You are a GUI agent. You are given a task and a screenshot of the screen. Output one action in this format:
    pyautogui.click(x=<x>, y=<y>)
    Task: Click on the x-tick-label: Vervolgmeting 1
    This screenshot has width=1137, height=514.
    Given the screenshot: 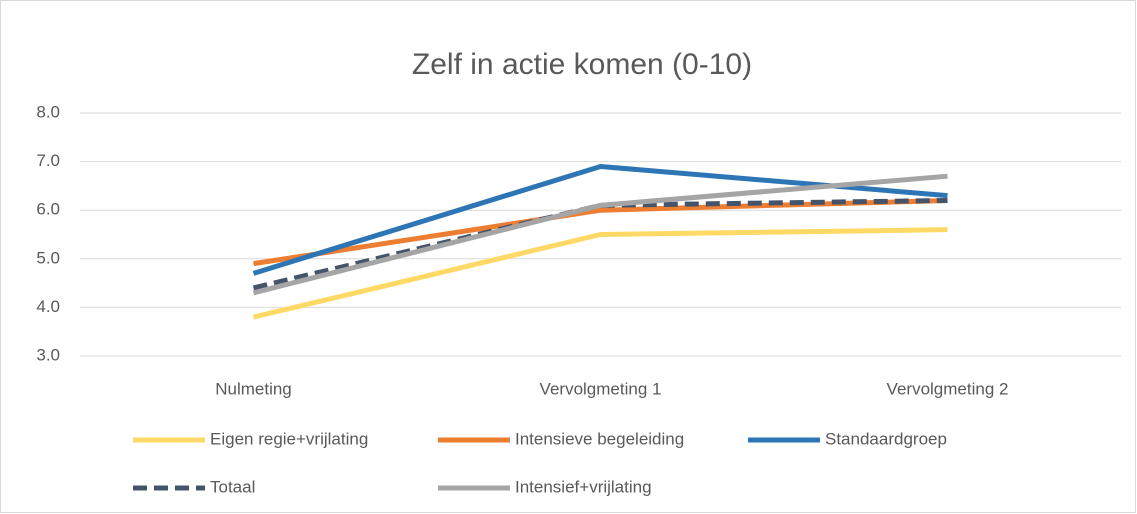 What is the action you would take?
    pyautogui.click(x=601, y=388)
    